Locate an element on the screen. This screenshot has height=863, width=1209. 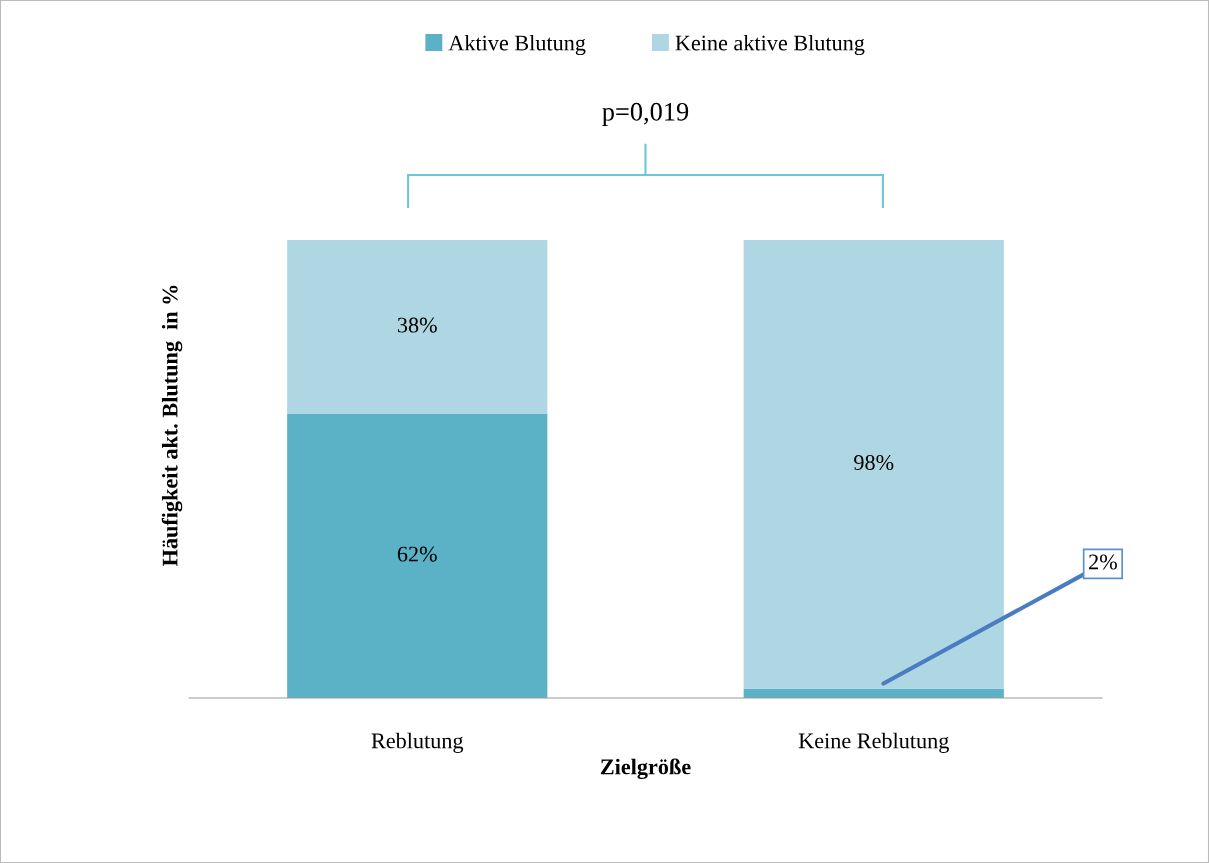
data-label: 2% is located at coordinates (1103, 562).